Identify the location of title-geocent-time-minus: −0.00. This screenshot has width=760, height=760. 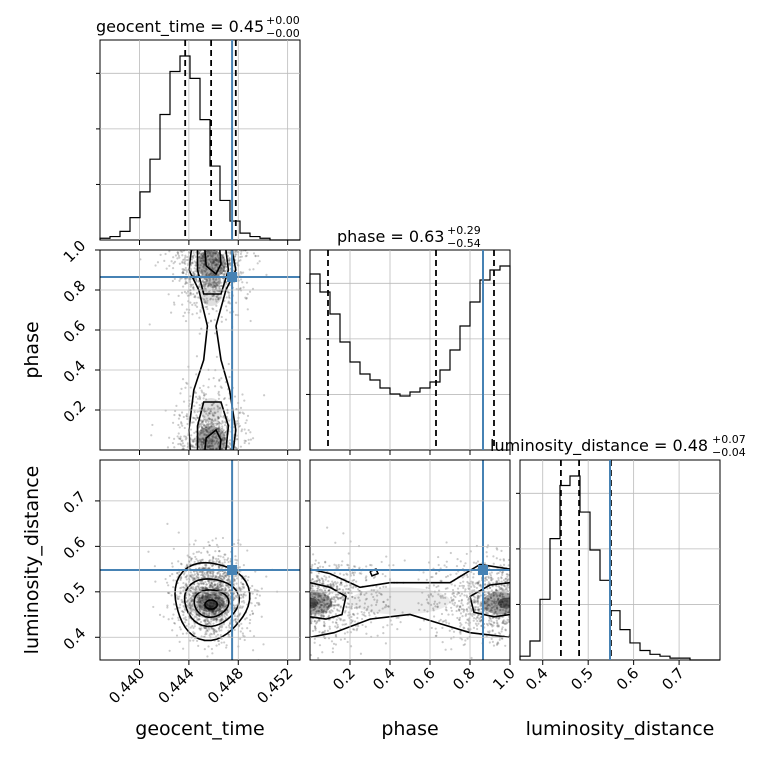
(283, 33).